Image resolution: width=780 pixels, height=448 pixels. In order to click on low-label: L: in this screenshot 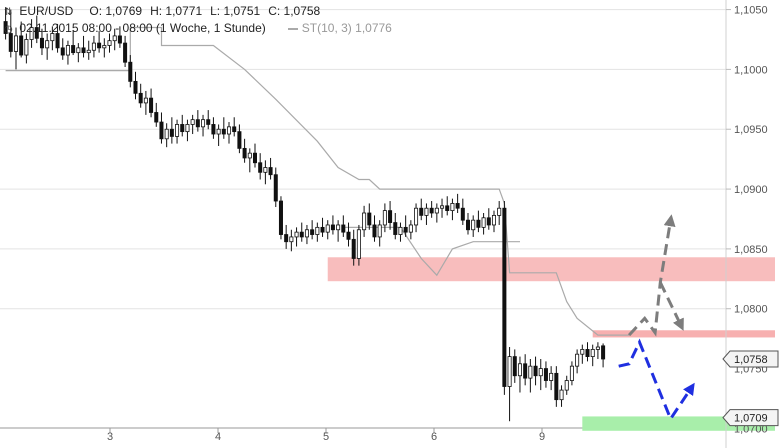, I will do `click(215, 11)`.